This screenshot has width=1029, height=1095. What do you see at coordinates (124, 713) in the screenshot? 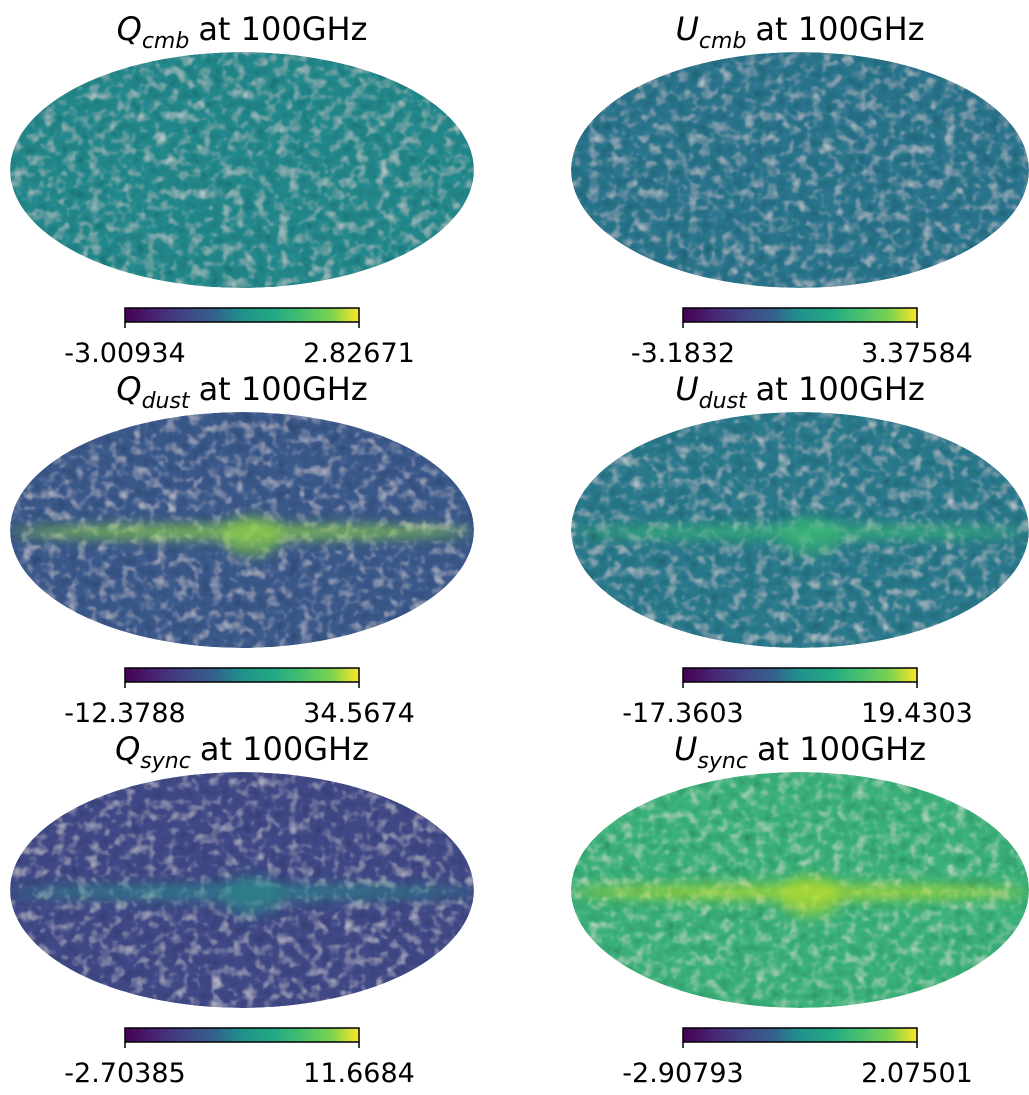
I see `colorbar-tick-label: -12.3788` at bounding box center [124, 713].